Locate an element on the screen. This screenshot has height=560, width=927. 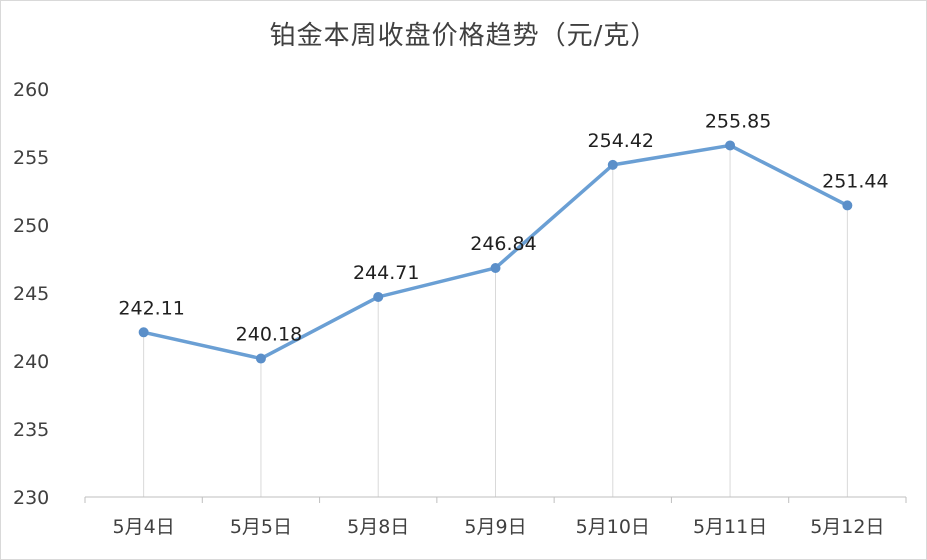
data-label: 255.85 is located at coordinates (738, 121).